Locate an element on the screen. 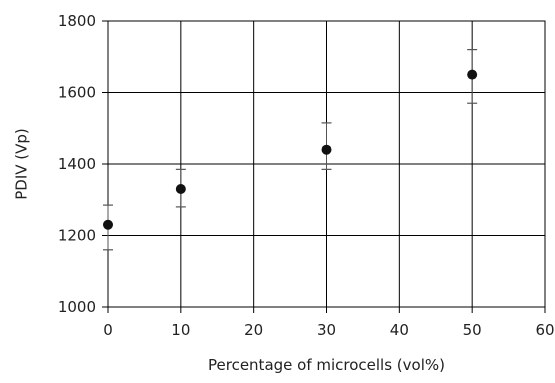 This screenshot has height=383, width=555. x-axis-ticks: 0 10 20 30 40 50 60 is located at coordinates (329, 323).